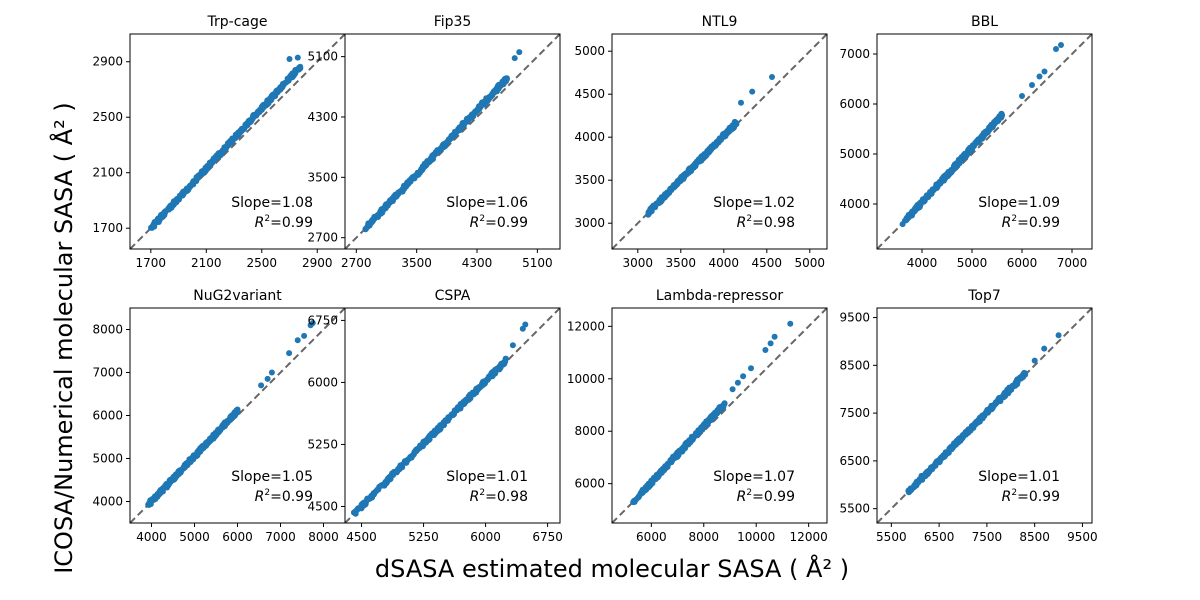 This screenshot has height=600, width=1200. Describe the element at coordinates (749, 219) in the screenshot. I see `r2-exponent: 2` at that location.